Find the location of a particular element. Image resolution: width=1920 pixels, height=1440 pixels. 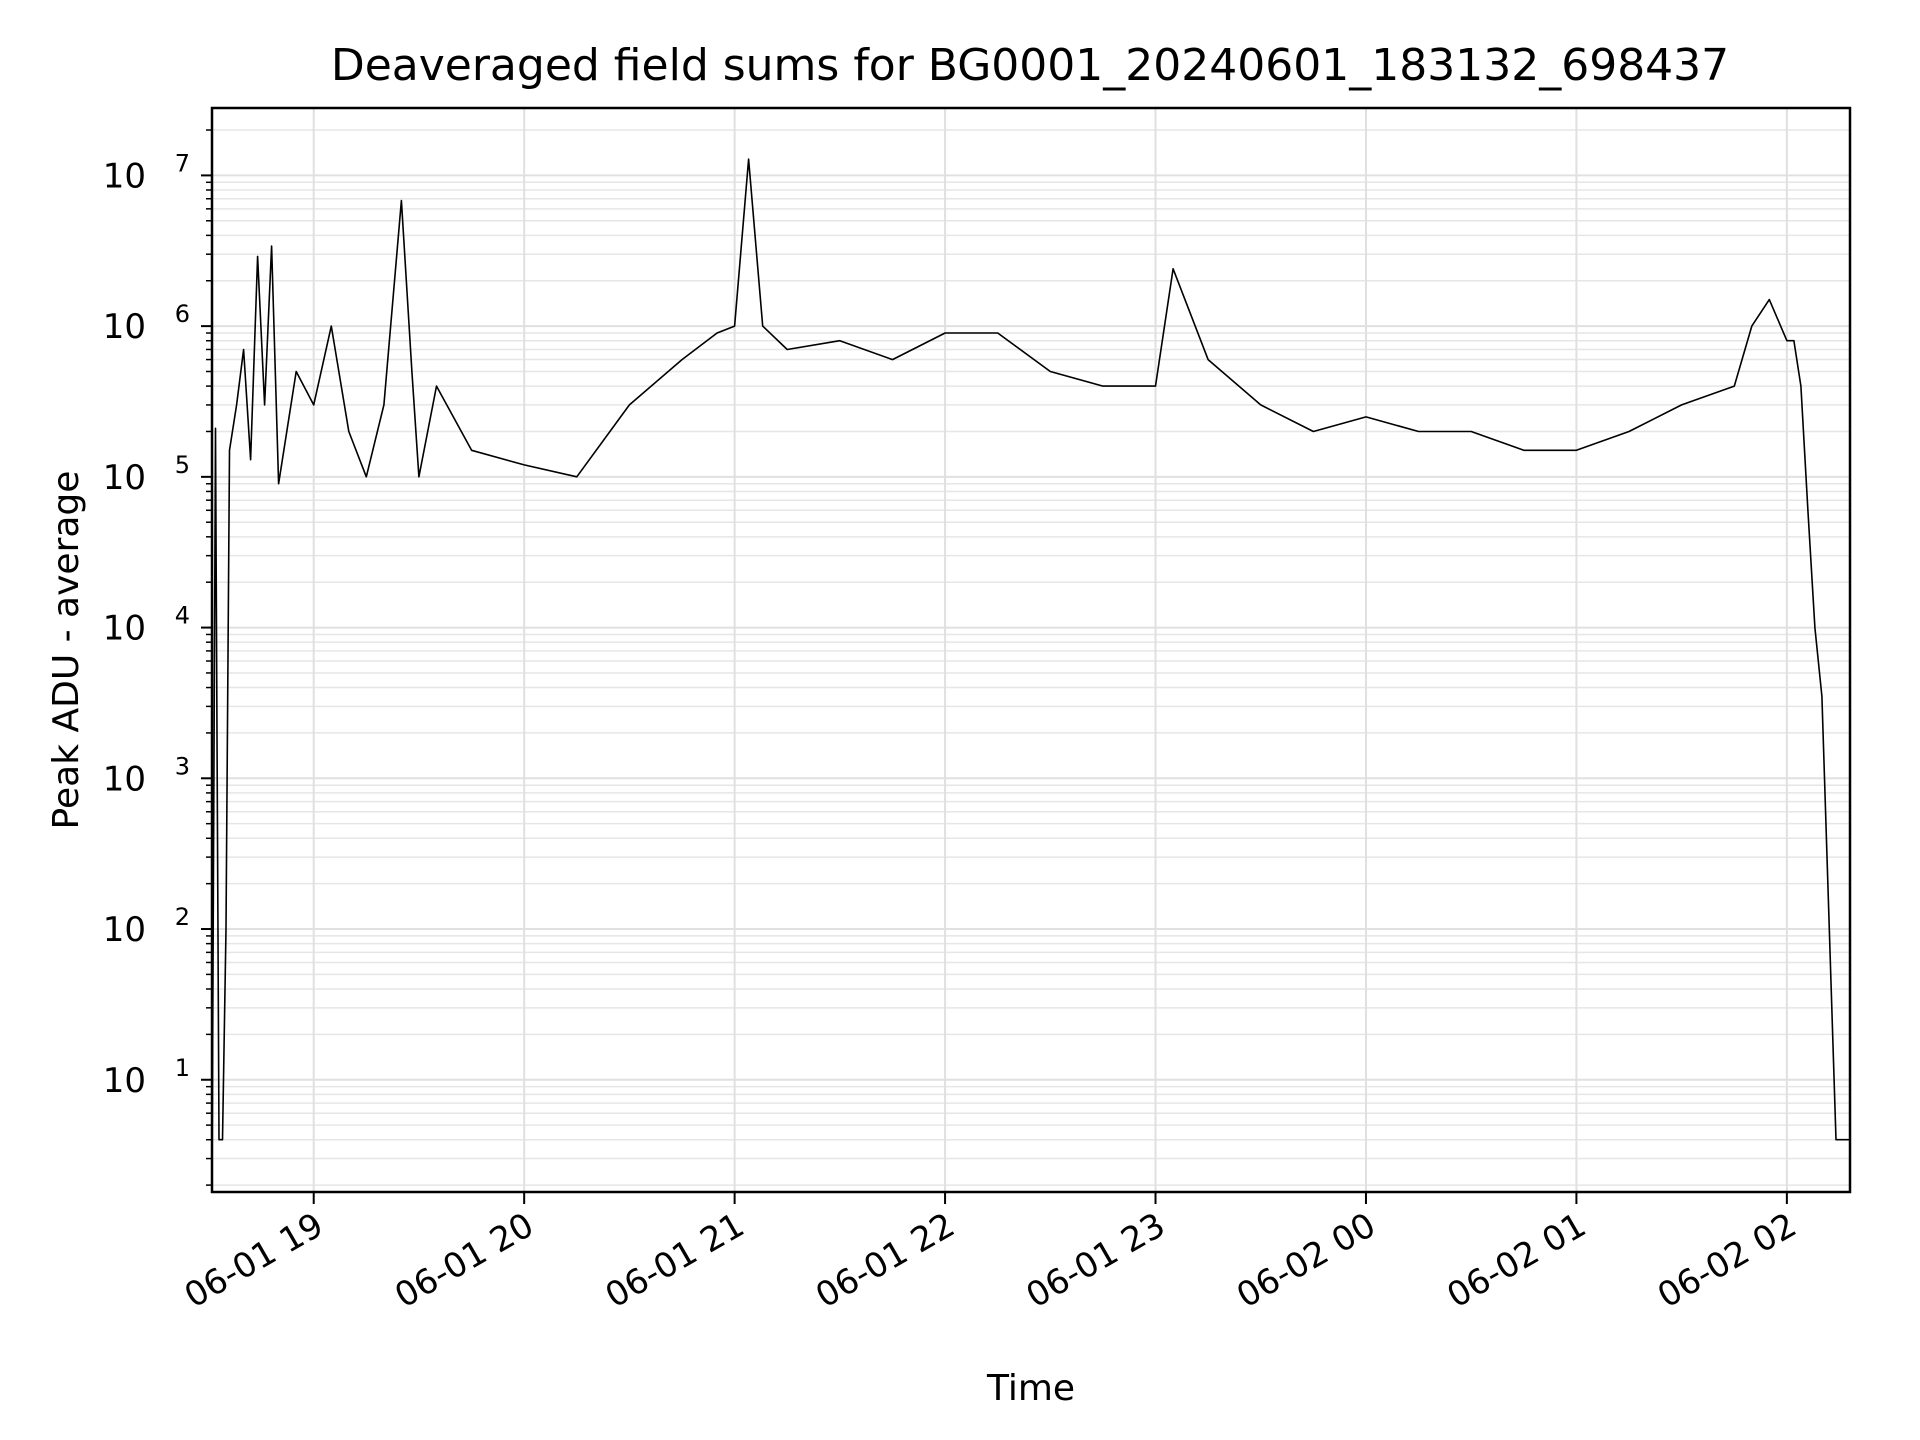

y-tick-exponent: 7 is located at coordinates (182, 163).